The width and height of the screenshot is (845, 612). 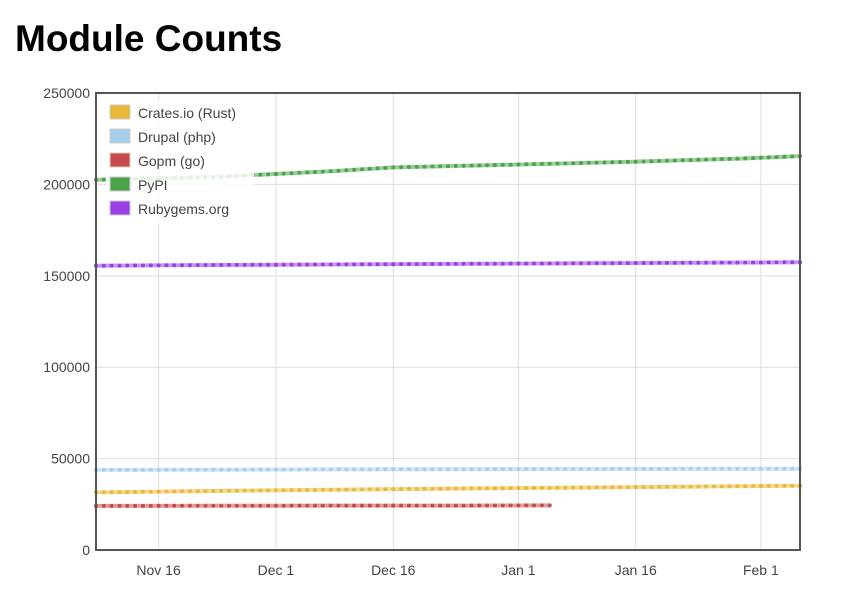 I want to click on legend-label: Crates.io (Rust), so click(x=187, y=113).